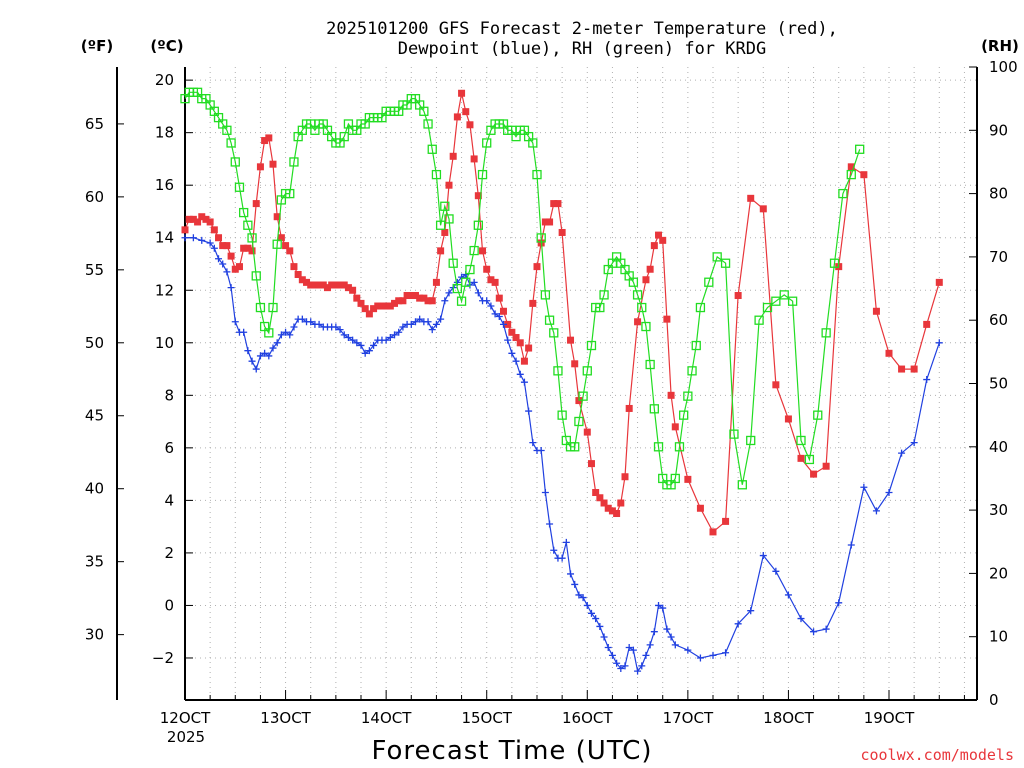 This screenshot has width=1024, height=768. I want to click on celsius-tick-label: 10, so click(164, 343).